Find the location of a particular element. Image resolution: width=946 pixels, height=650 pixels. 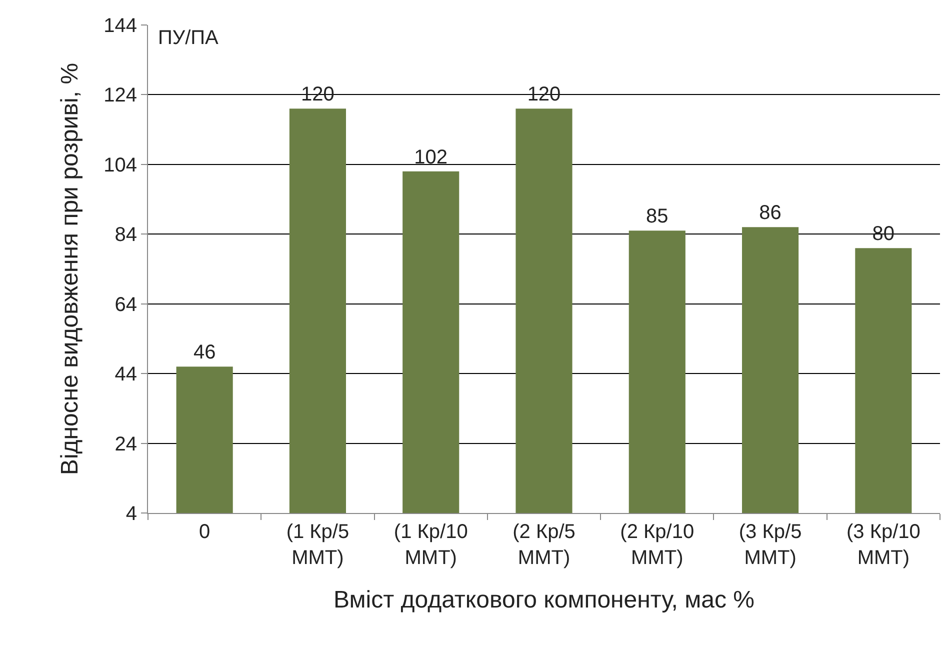

y-tick-label: 124 is located at coordinates (120, 95).